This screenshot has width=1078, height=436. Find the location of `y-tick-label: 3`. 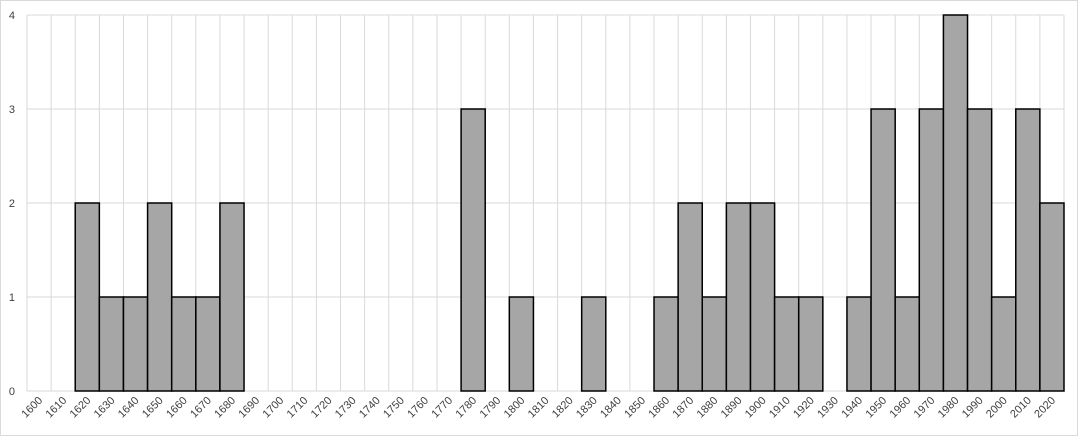

y-tick-label: 3 is located at coordinates (12, 110).